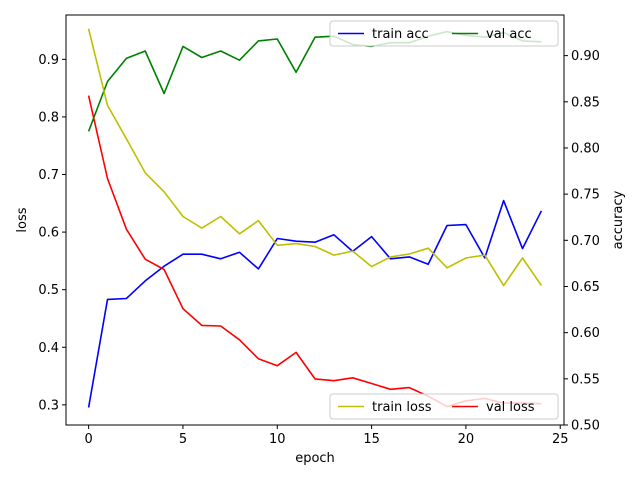  I want to click on y-right-tick-label: 0.70, so click(585, 241).